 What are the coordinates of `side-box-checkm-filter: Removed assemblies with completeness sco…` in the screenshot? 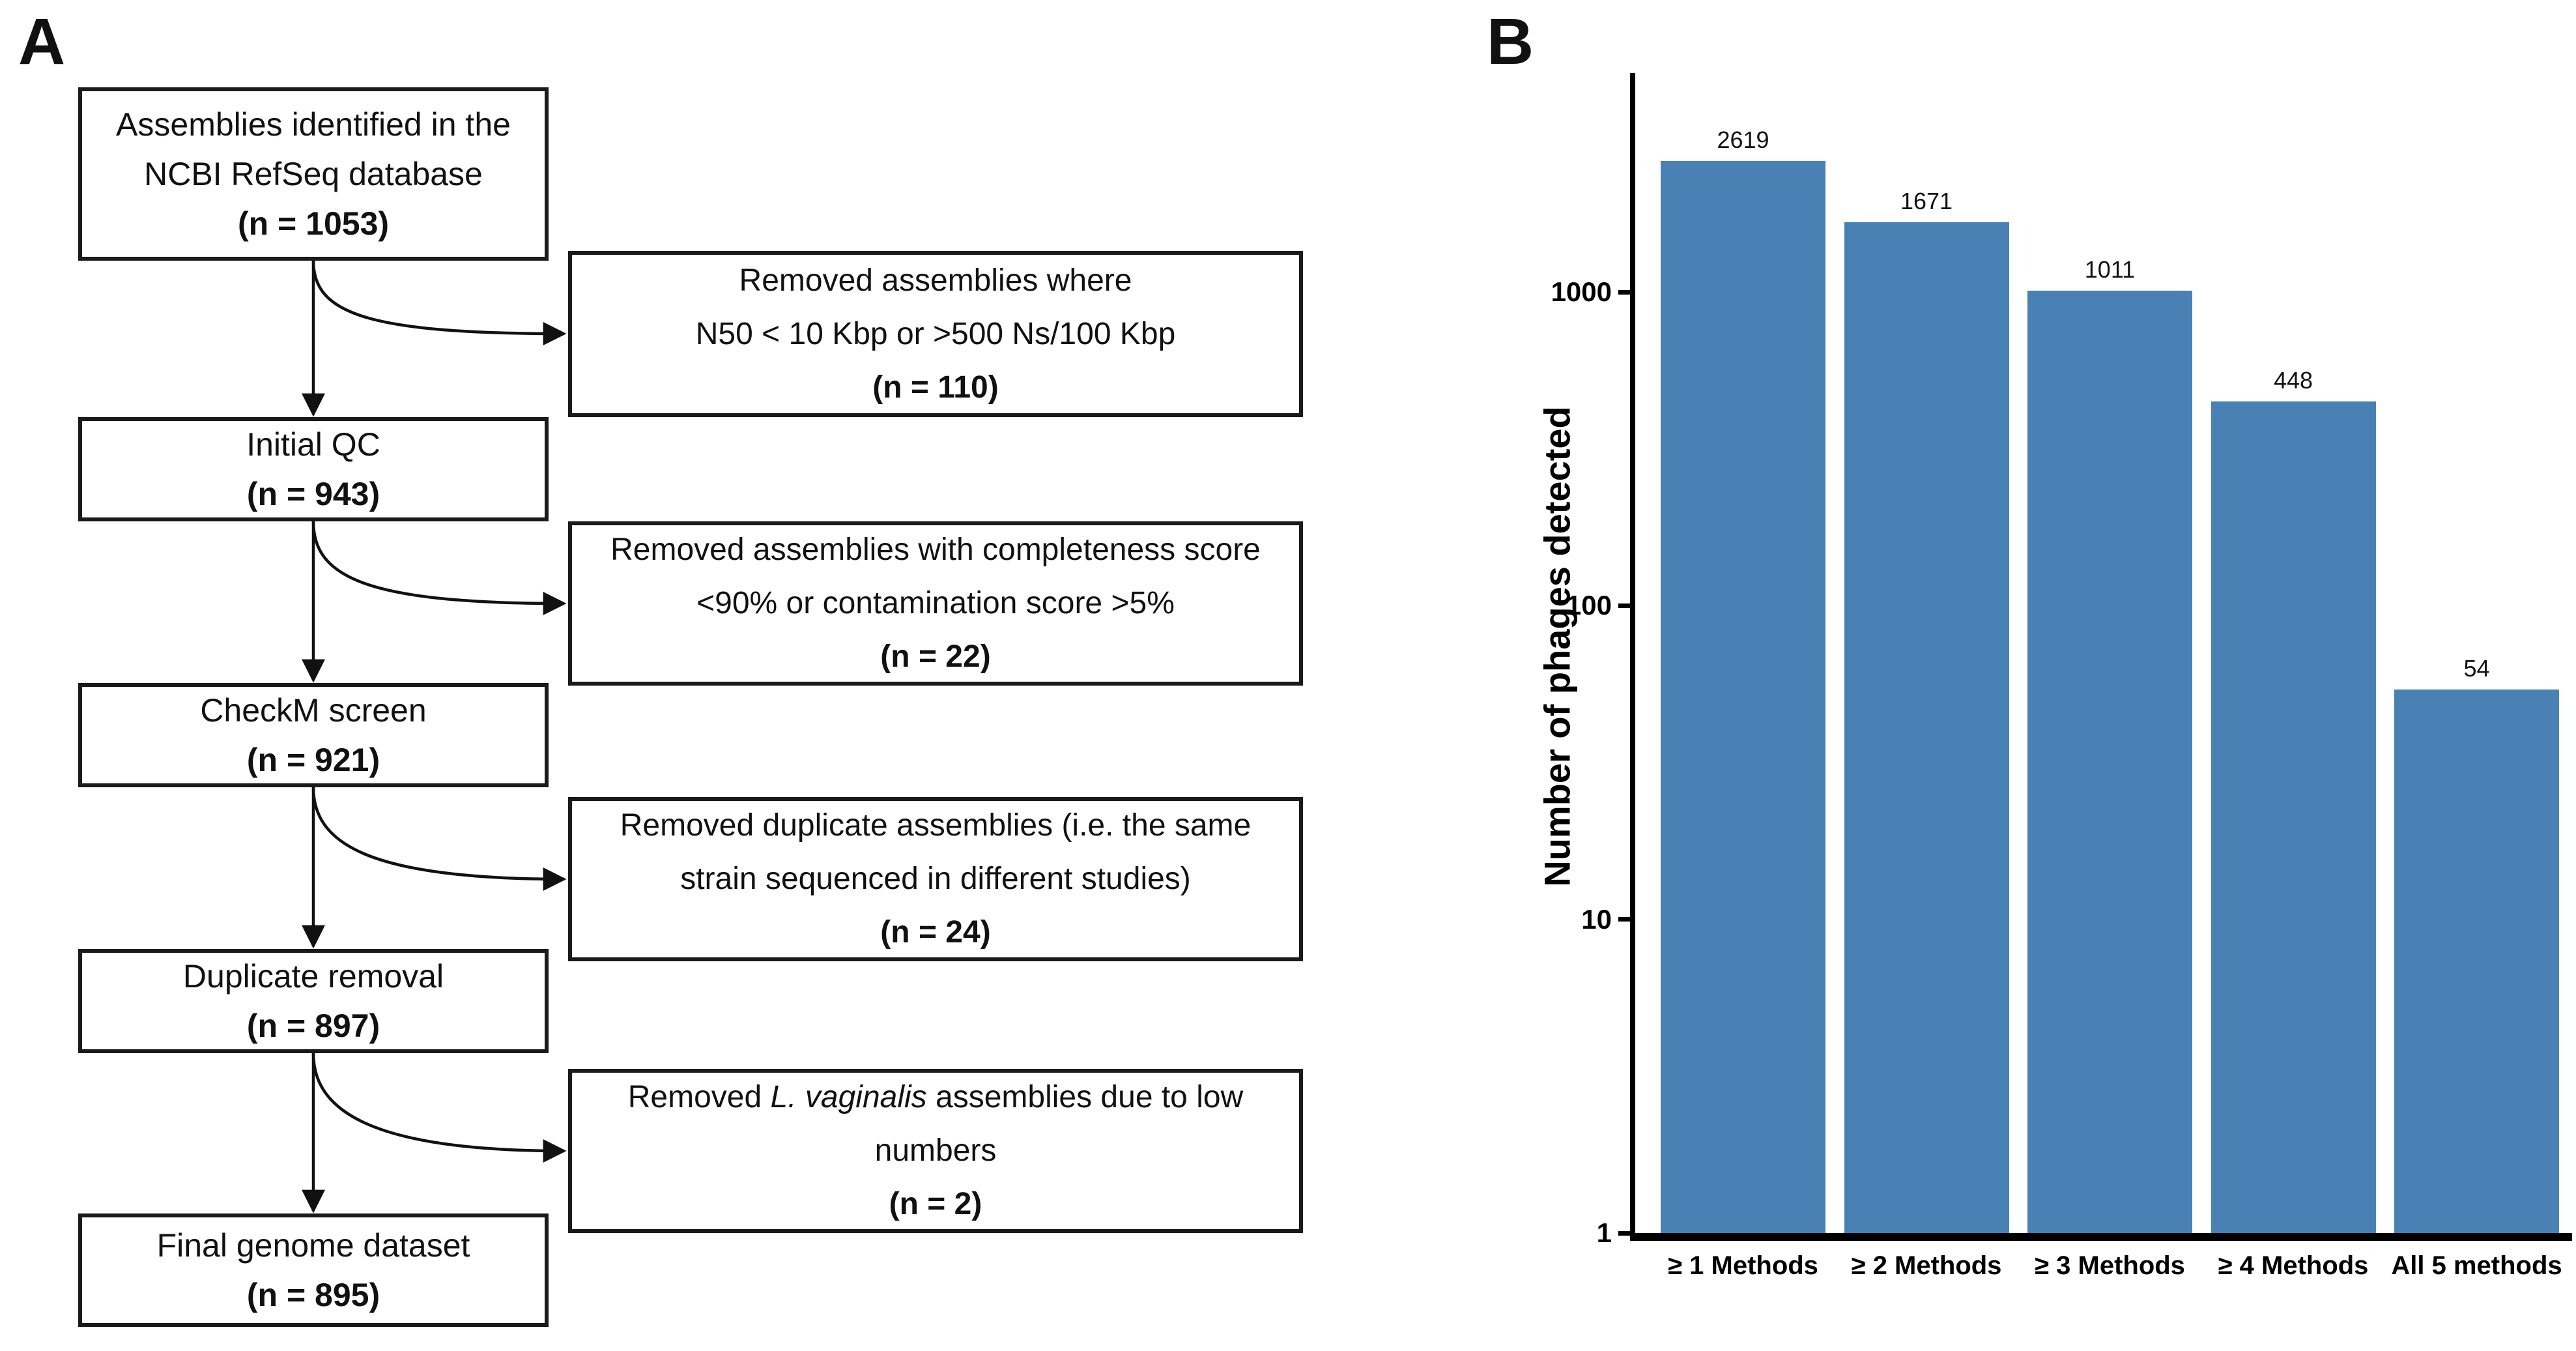 It's located at (936, 604).